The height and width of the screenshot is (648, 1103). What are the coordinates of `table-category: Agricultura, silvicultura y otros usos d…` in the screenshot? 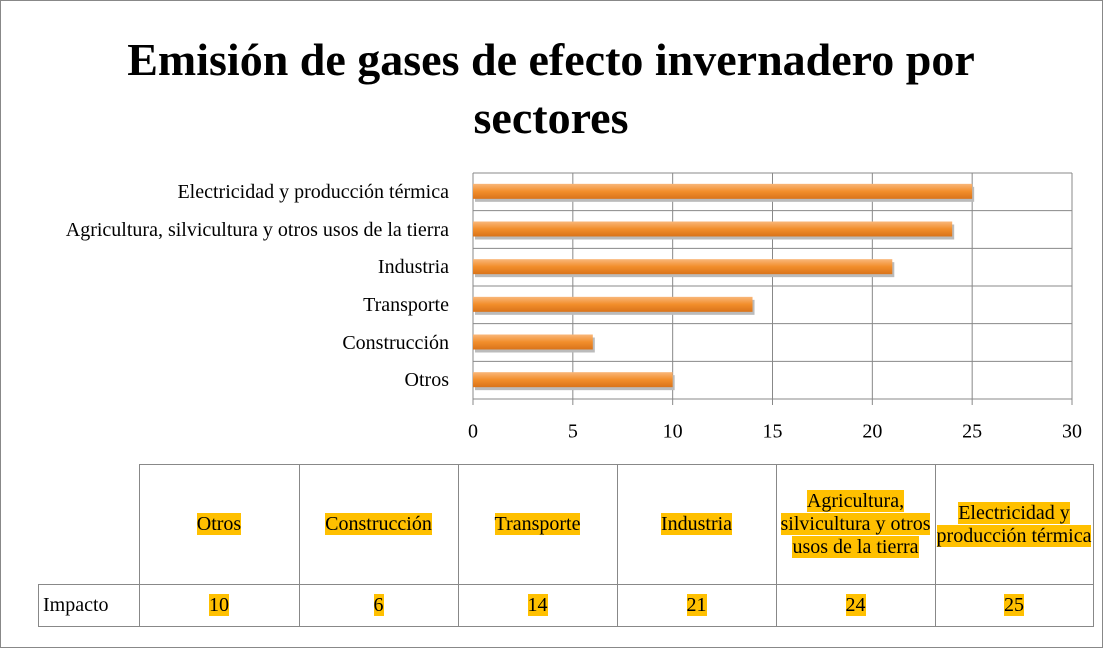 It's located at (855, 524).